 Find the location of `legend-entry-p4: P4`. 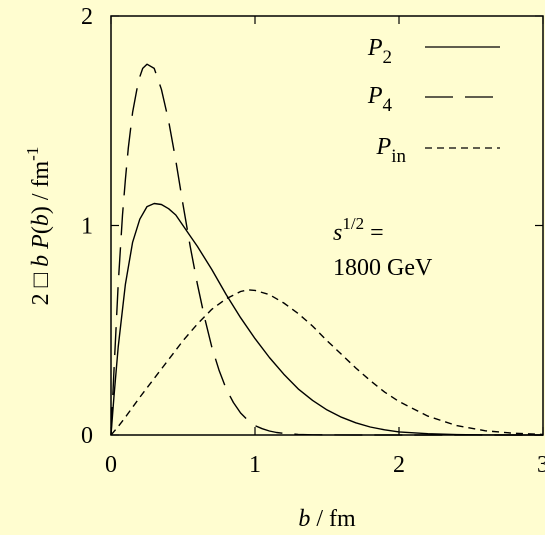

legend-entry-p4: P4 is located at coordinates (433, 99).